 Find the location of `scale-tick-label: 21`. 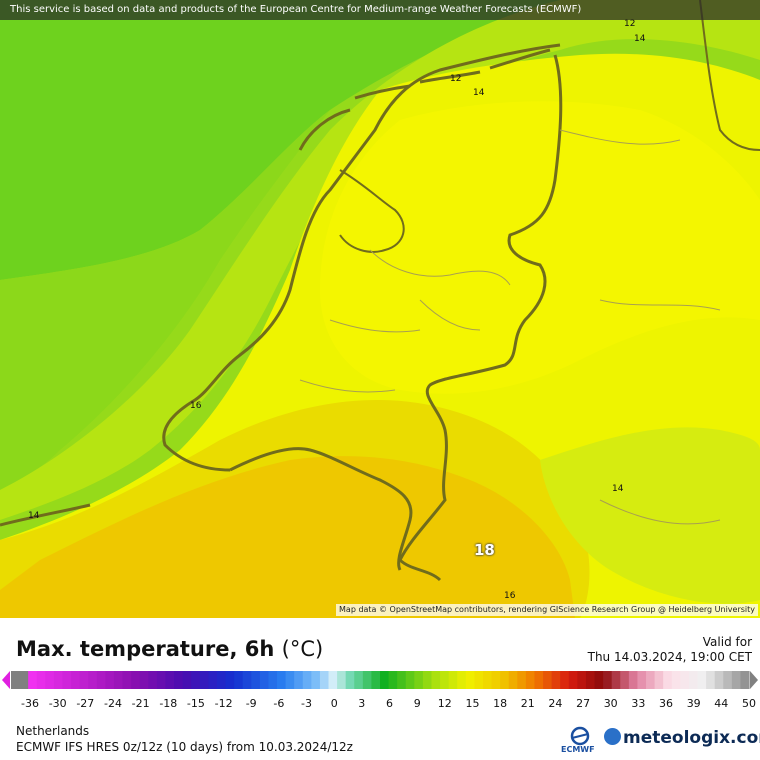

scale-tick-label: 21 is located at coordinates (527, 703).